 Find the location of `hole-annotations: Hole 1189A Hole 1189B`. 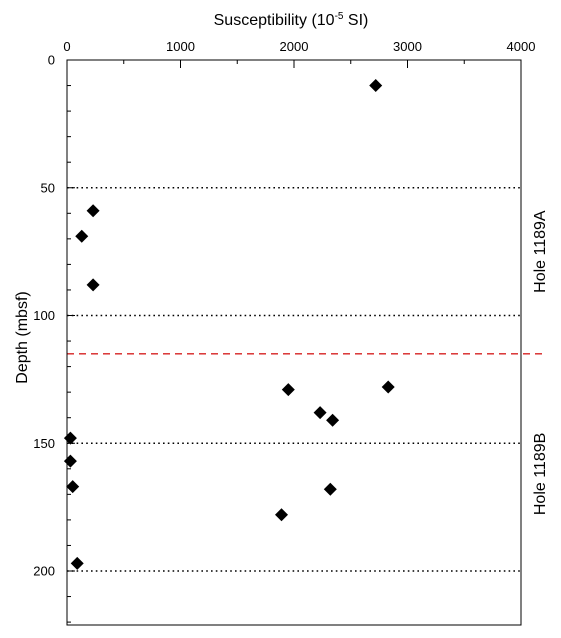

hole-annotations: Hole 1189A Hole 1189B is located at coordinates (540, 362).